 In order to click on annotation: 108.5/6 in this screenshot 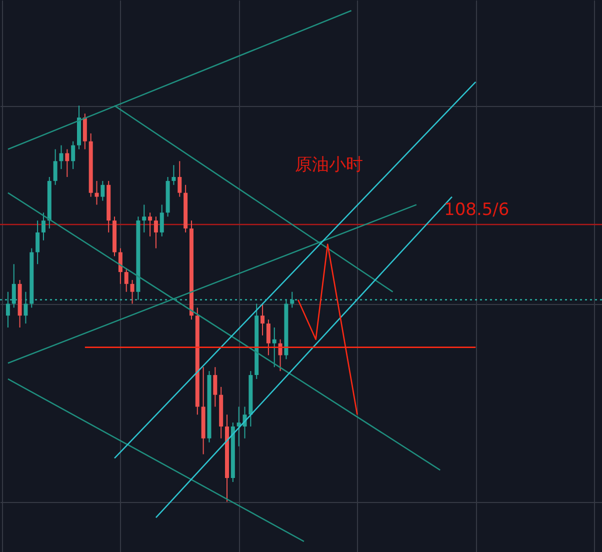, I will do `click(477, 210)`.